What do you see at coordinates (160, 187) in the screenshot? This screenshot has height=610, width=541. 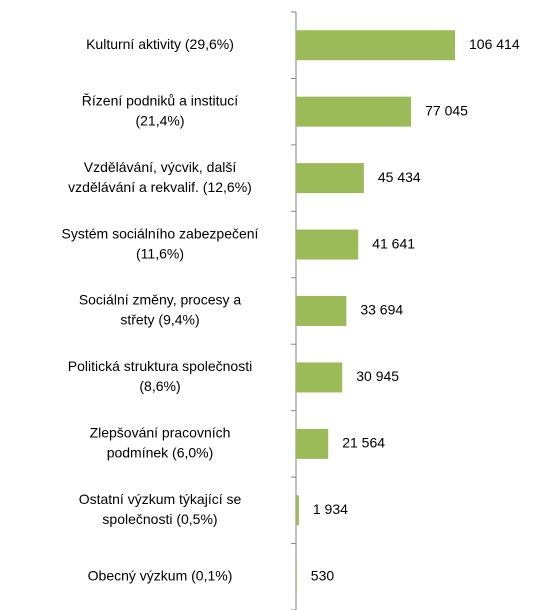 I see `category-label: vzdělávání a rekvalif. (12,6%)` at bounding box center [160, 187].